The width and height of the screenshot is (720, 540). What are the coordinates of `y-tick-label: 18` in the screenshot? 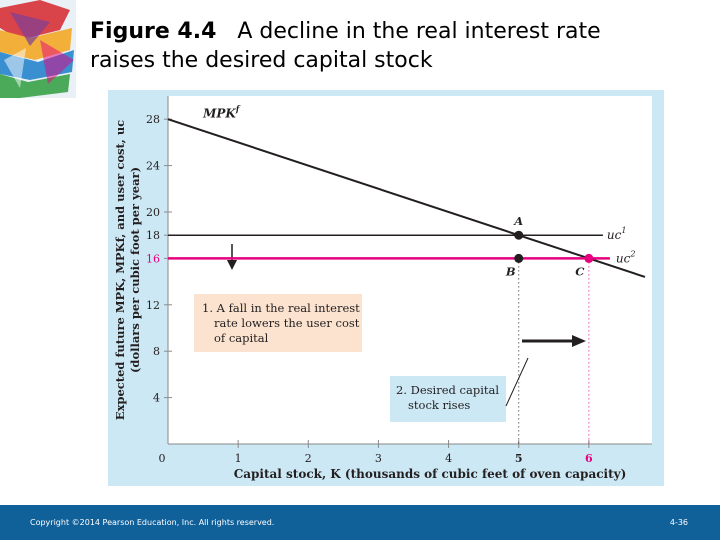 It's located at (153, 235).